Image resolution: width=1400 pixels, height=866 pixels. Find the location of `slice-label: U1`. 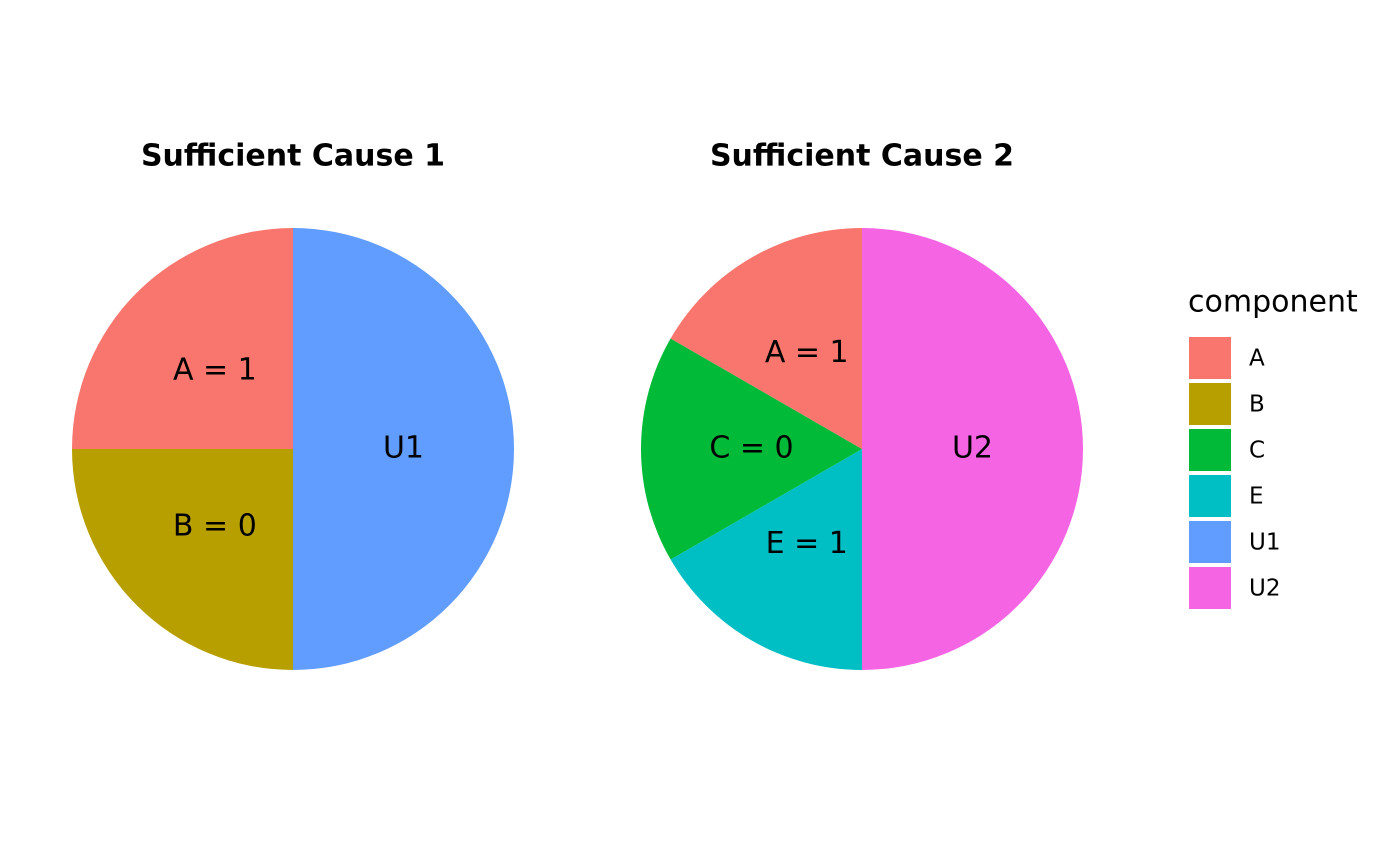

slice-label: U1 is located at coordinates (403, 448).